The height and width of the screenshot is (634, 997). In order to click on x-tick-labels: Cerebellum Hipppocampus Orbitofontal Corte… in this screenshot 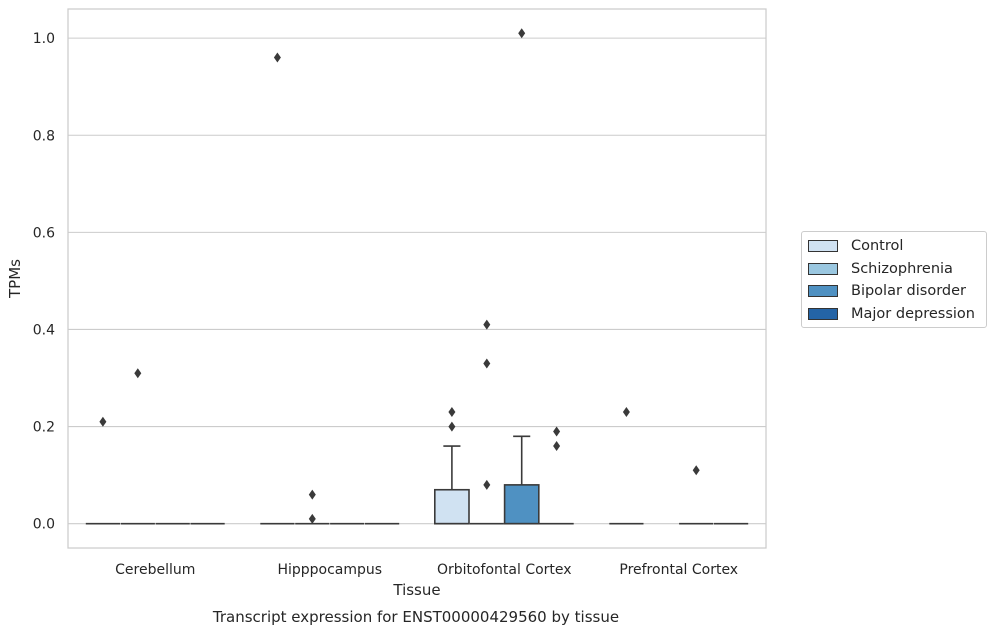, I will do `click(426, 570)`.